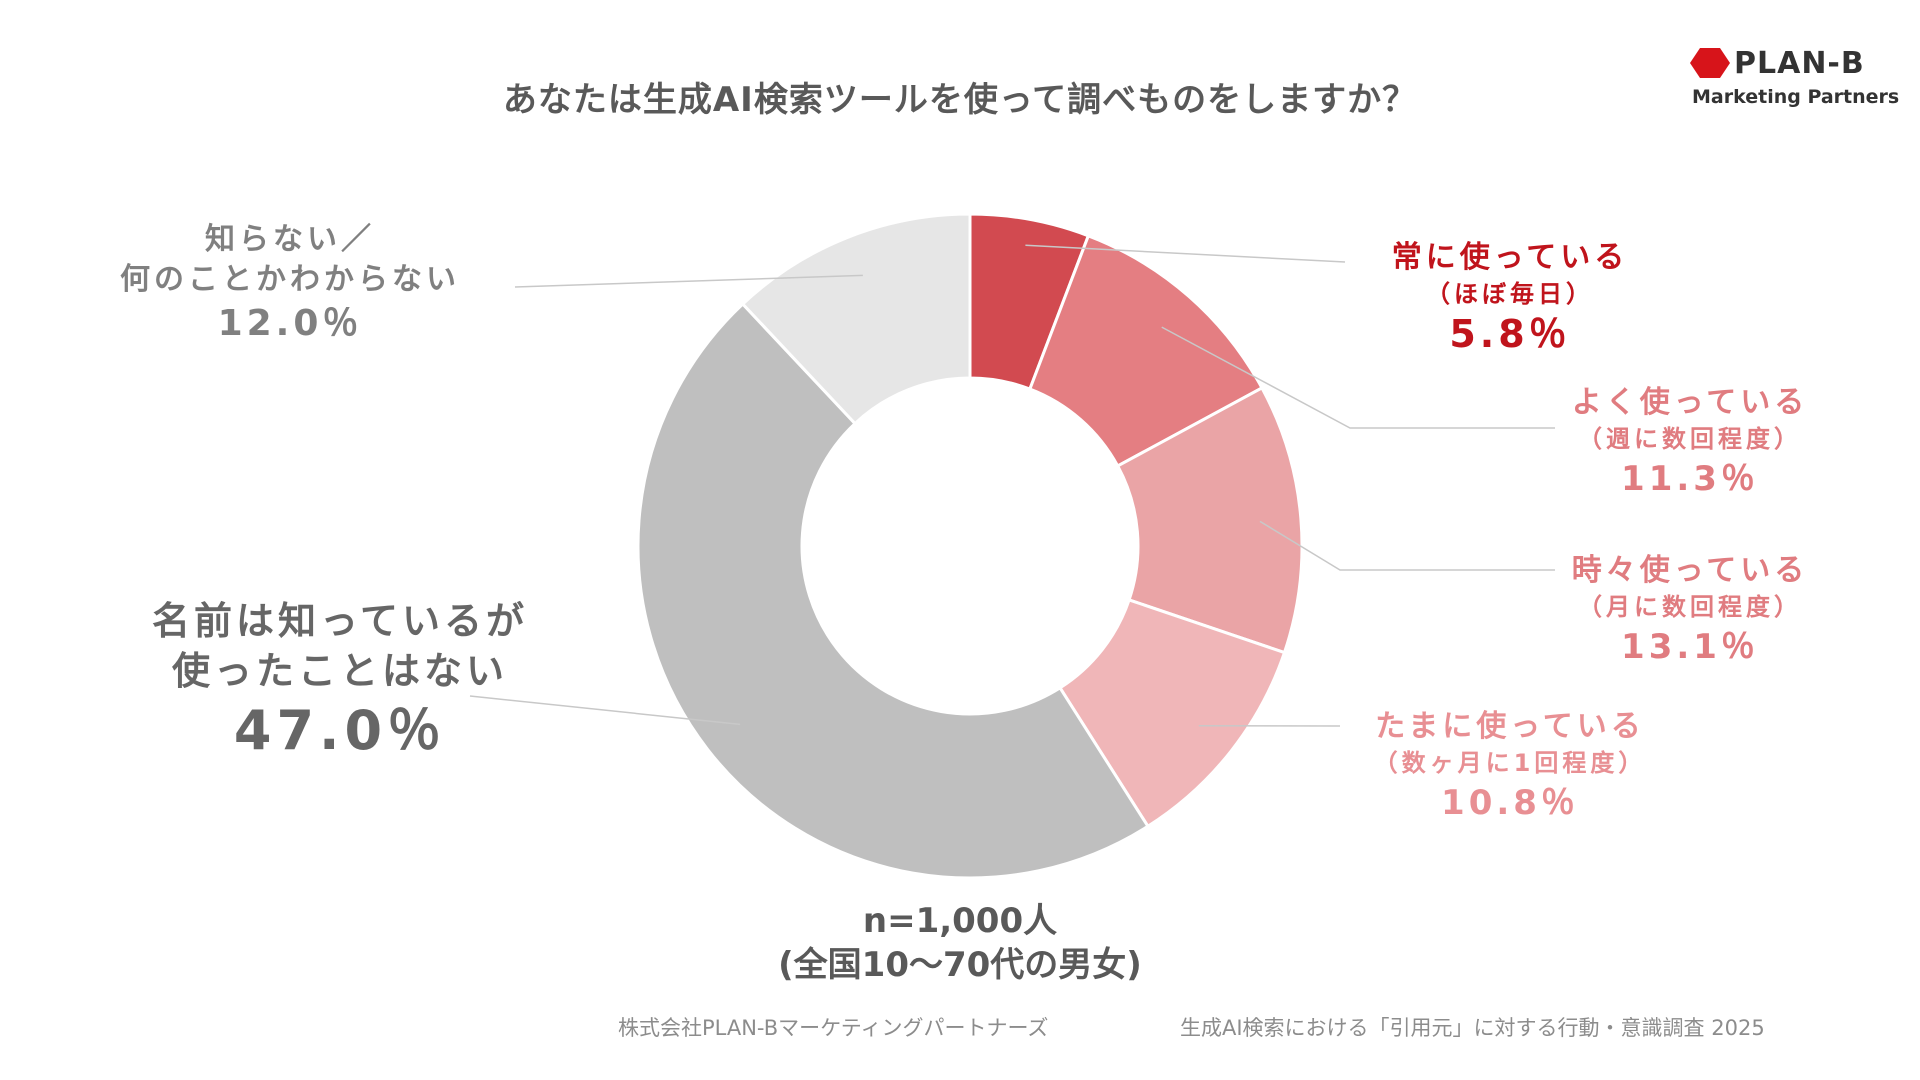 The image size is (1920, 1080). What do you see at coordinates (1690, 570) in the screenshot?
I see `label-some-title: 時々使っている` at bounding box center [1690, 570].